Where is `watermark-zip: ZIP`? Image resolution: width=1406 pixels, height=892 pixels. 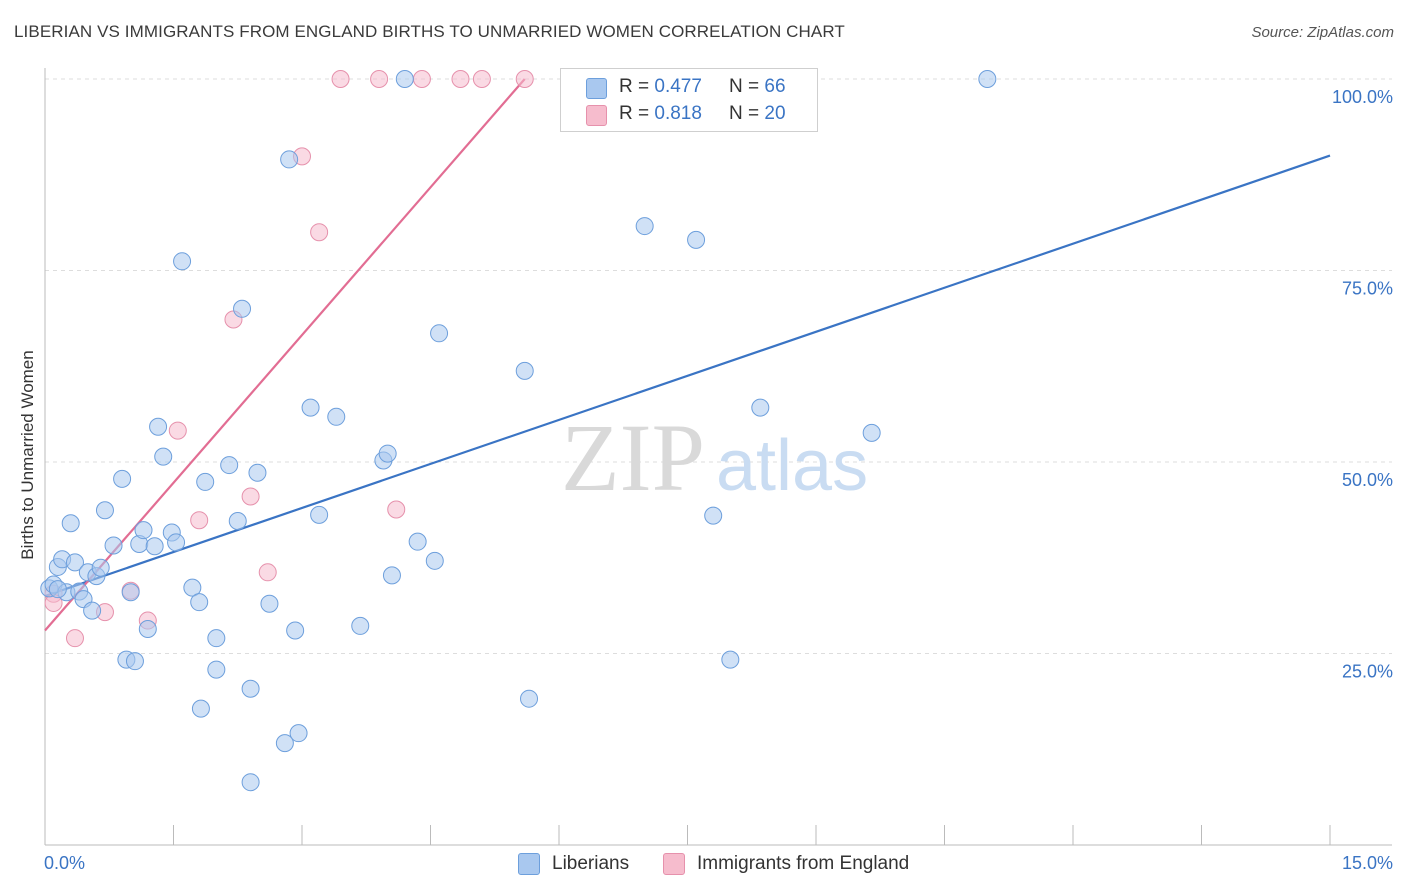 watermark-zip: ZIP is located at coordinates (633, 457).